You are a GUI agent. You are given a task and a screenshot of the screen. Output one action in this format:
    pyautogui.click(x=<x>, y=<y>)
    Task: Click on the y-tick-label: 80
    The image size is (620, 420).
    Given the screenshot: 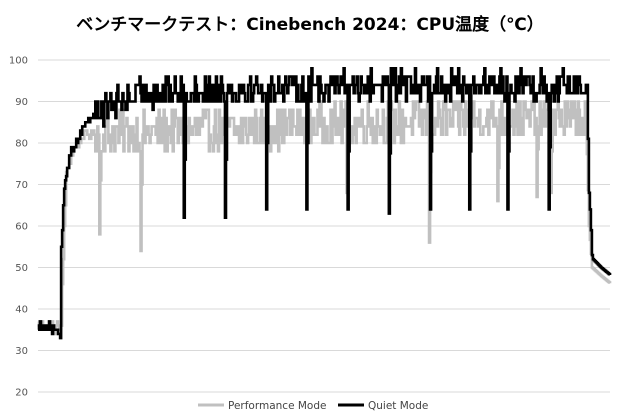 What is the action you would take?
    pyautogui.click(x=21, y=144)
    